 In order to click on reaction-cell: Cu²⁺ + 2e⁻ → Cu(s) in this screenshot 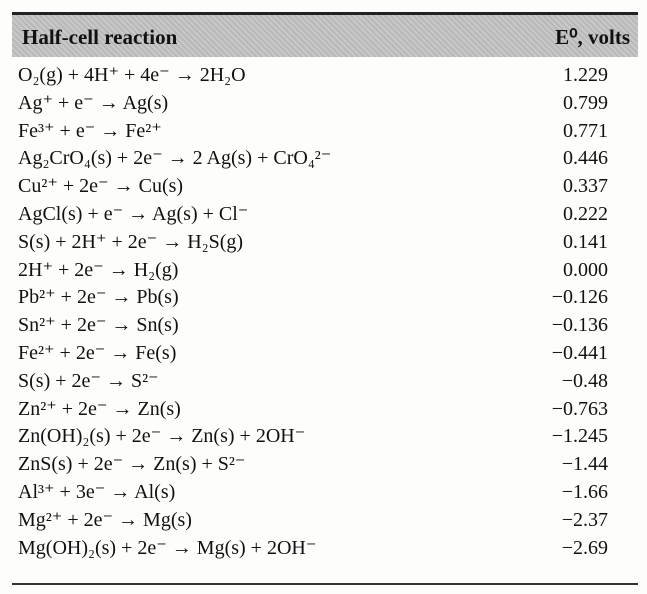, I will do `click(101, 186)`.